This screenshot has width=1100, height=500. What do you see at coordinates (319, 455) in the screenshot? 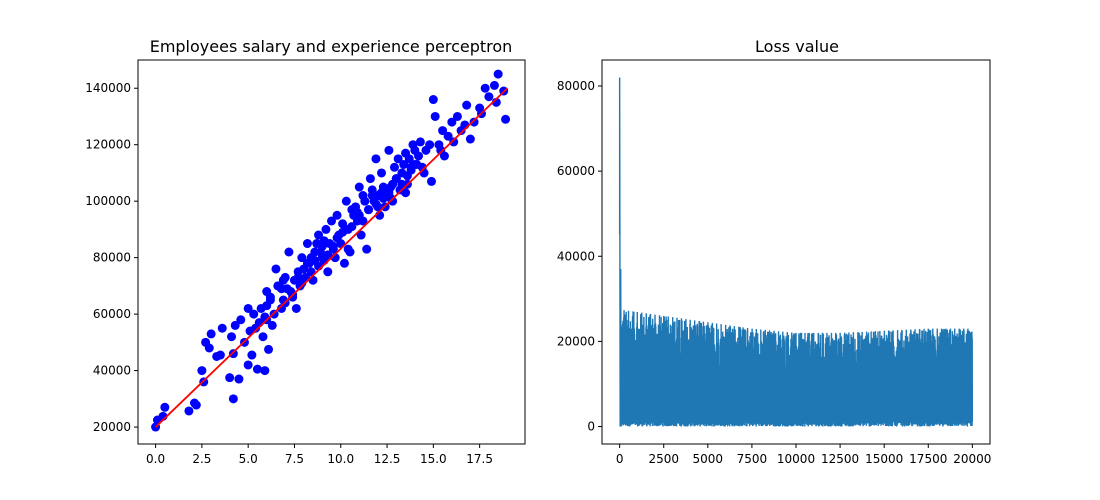
I see `scatter-x-axis: 0.0 2.5 5.0 7.5 10.0 12.5 15.0 17.5` at bounding box center [319, 455].